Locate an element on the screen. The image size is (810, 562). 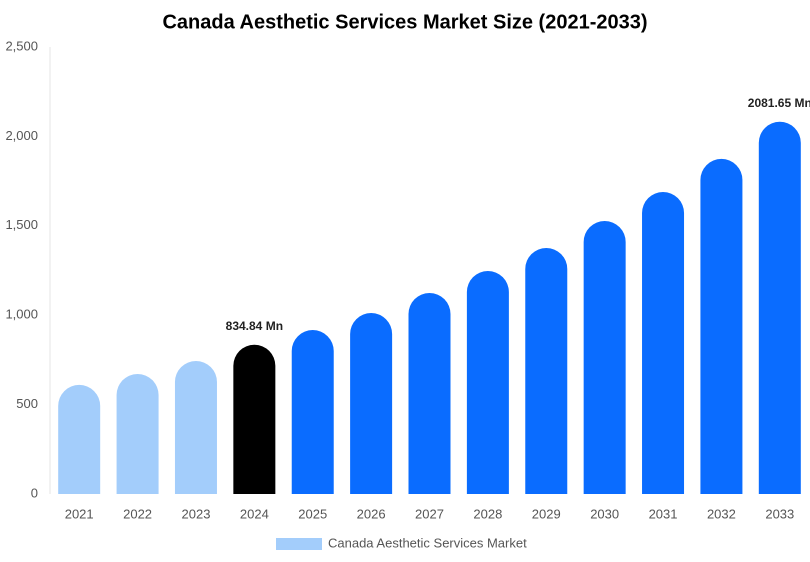
y-tick-label: 500 is located at coordinates (27, 403).